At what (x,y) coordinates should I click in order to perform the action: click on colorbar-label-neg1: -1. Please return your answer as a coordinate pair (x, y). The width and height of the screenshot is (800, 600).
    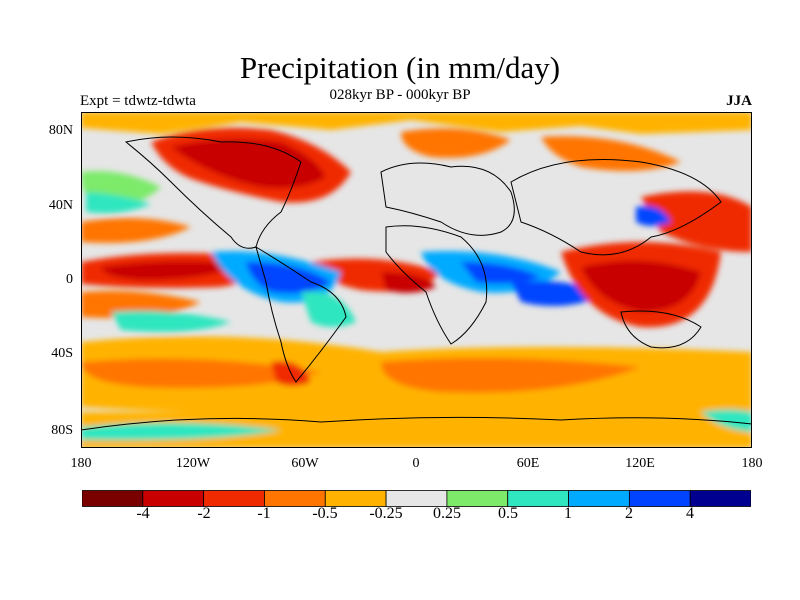
    Looking at the image, I should click on (264, 513).